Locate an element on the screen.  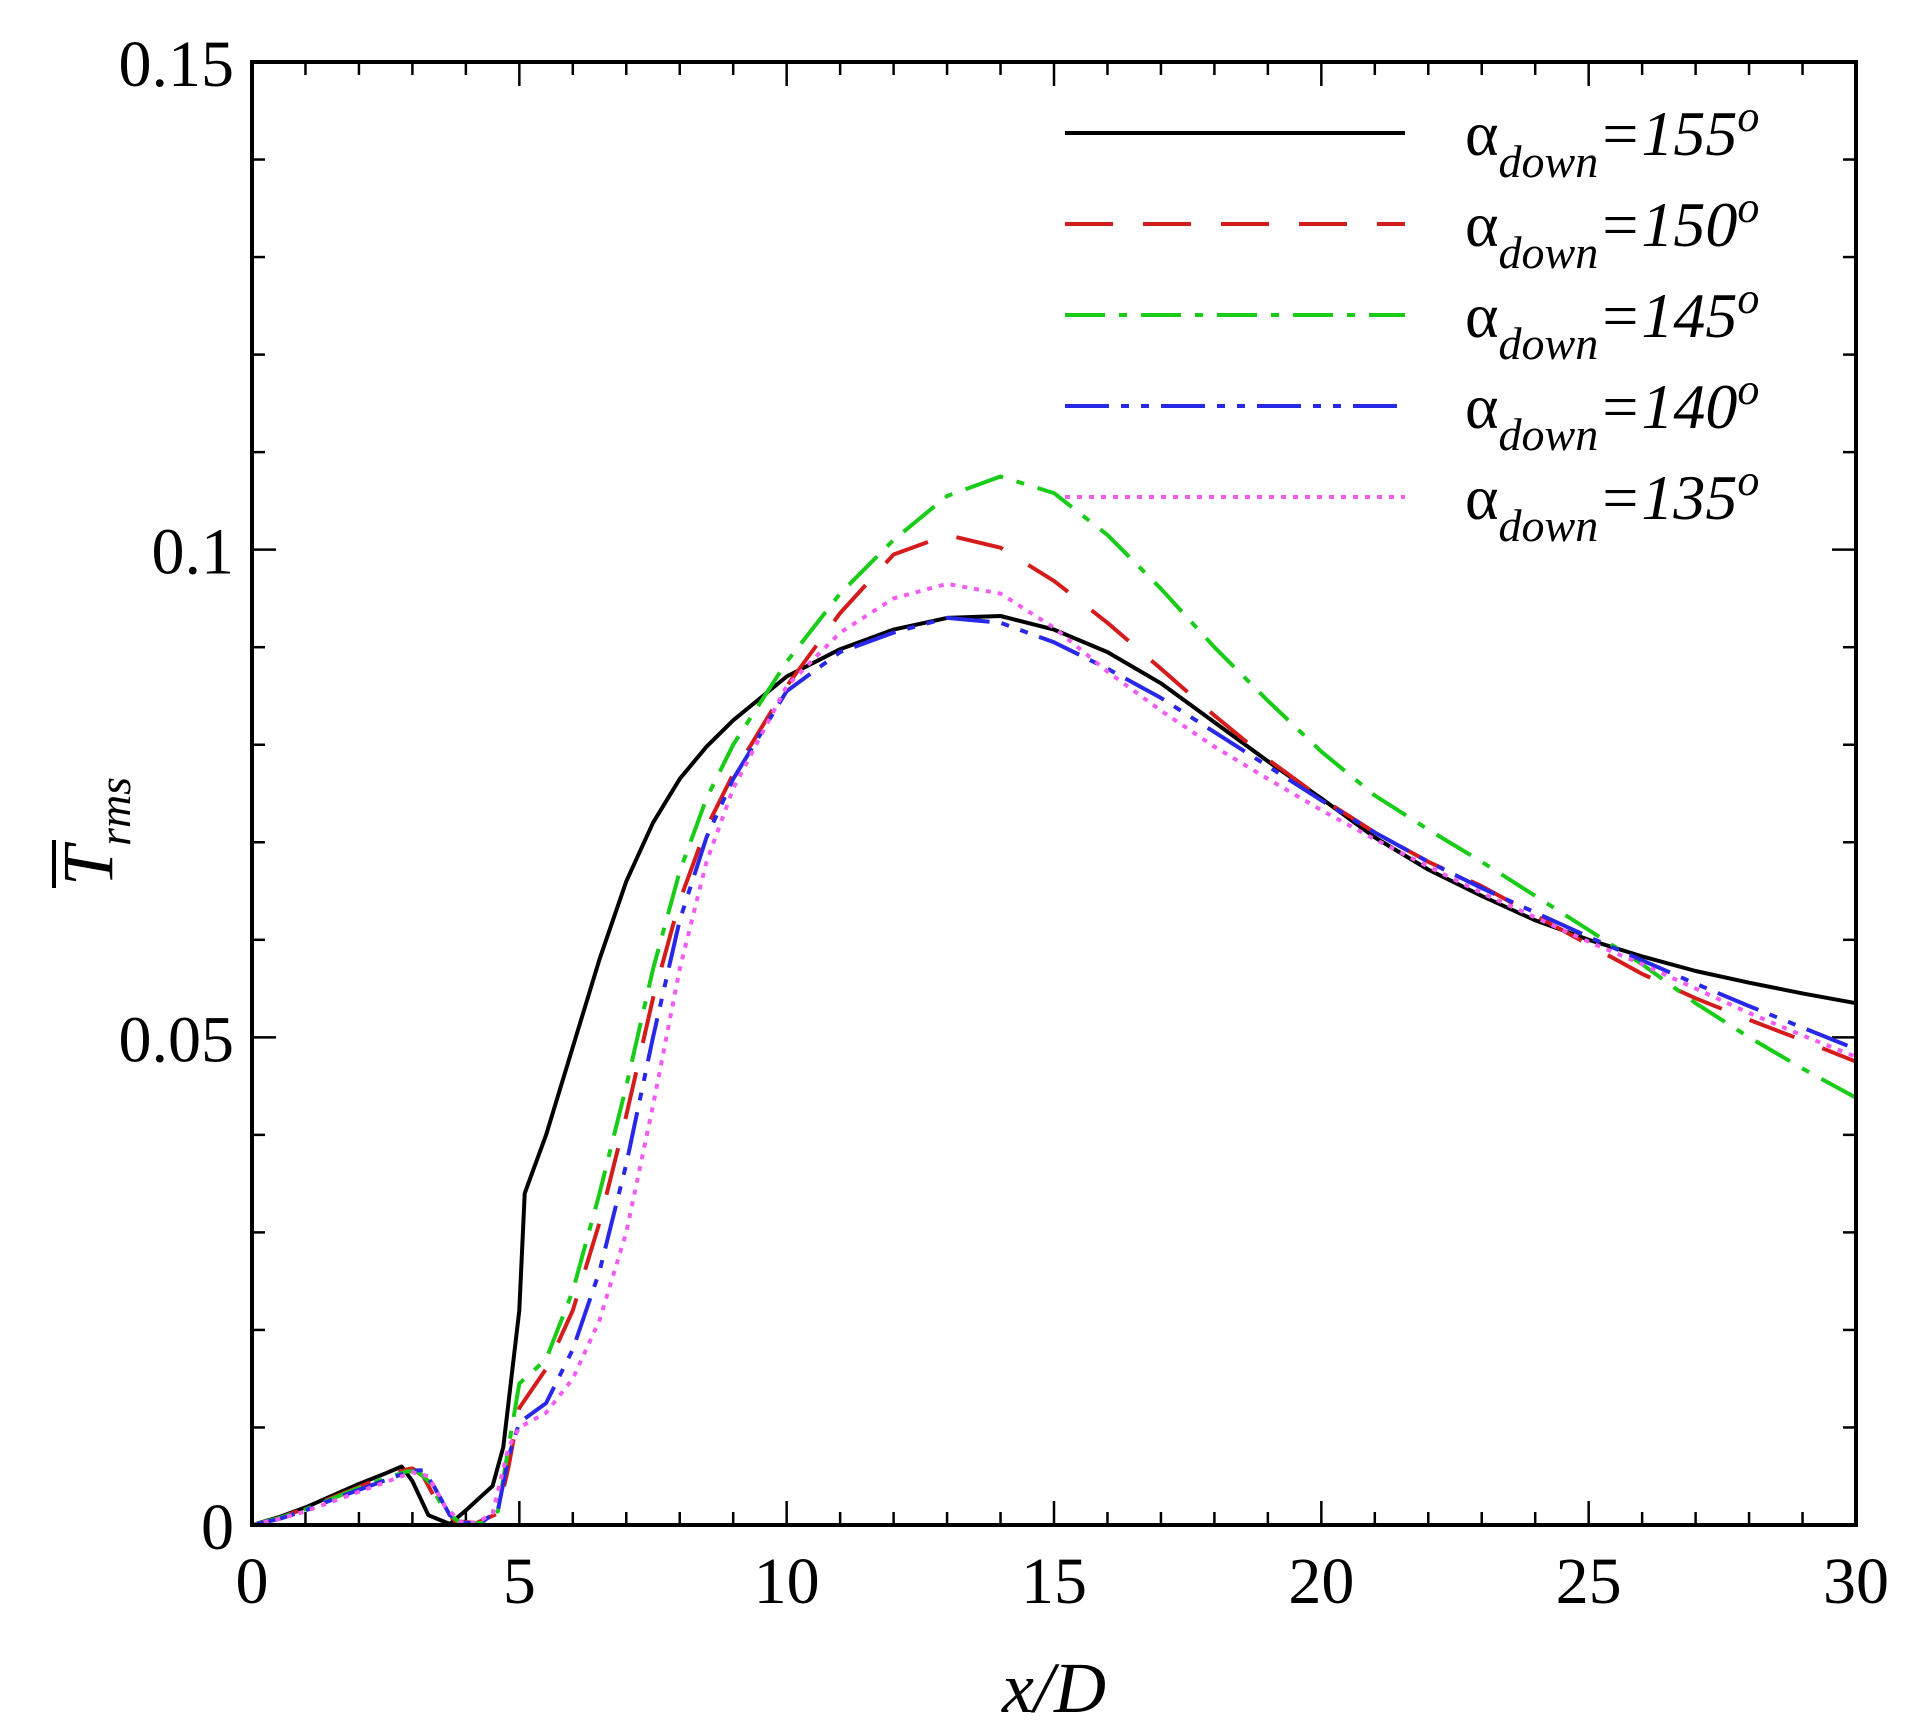
legend-value: =135 is located at coordinates (1667, 497).